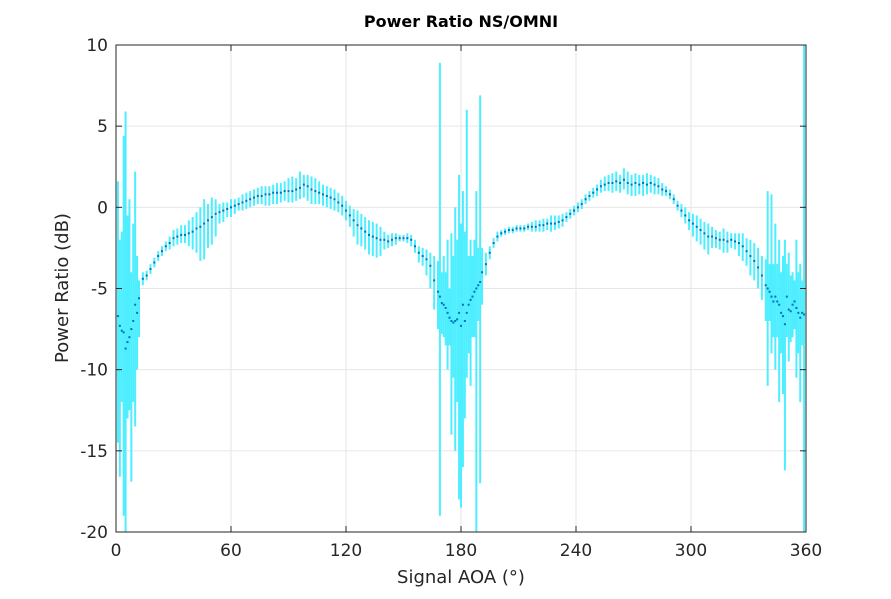 The image size is (891, 599). What do you see at coordinates (116, 551) in the screenshot?
I see `x-tick-label: 0` at bounding box center [116, 551].